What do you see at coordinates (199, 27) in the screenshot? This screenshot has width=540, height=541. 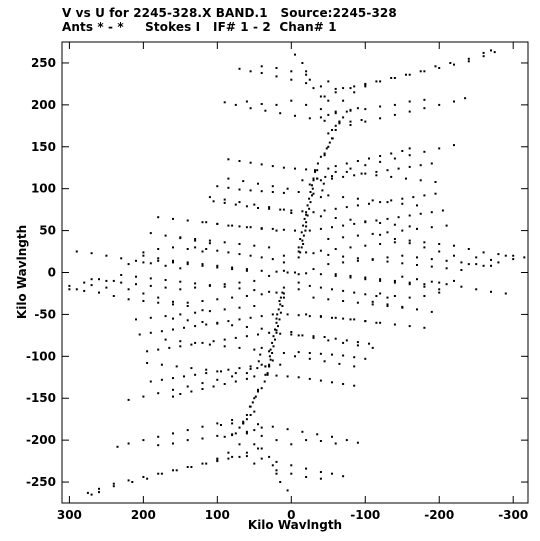 I see `chart-subtitle: Ants * - * Stokes I IF# 1 - 2 Chan# 1` at bounding box center [199, 27].